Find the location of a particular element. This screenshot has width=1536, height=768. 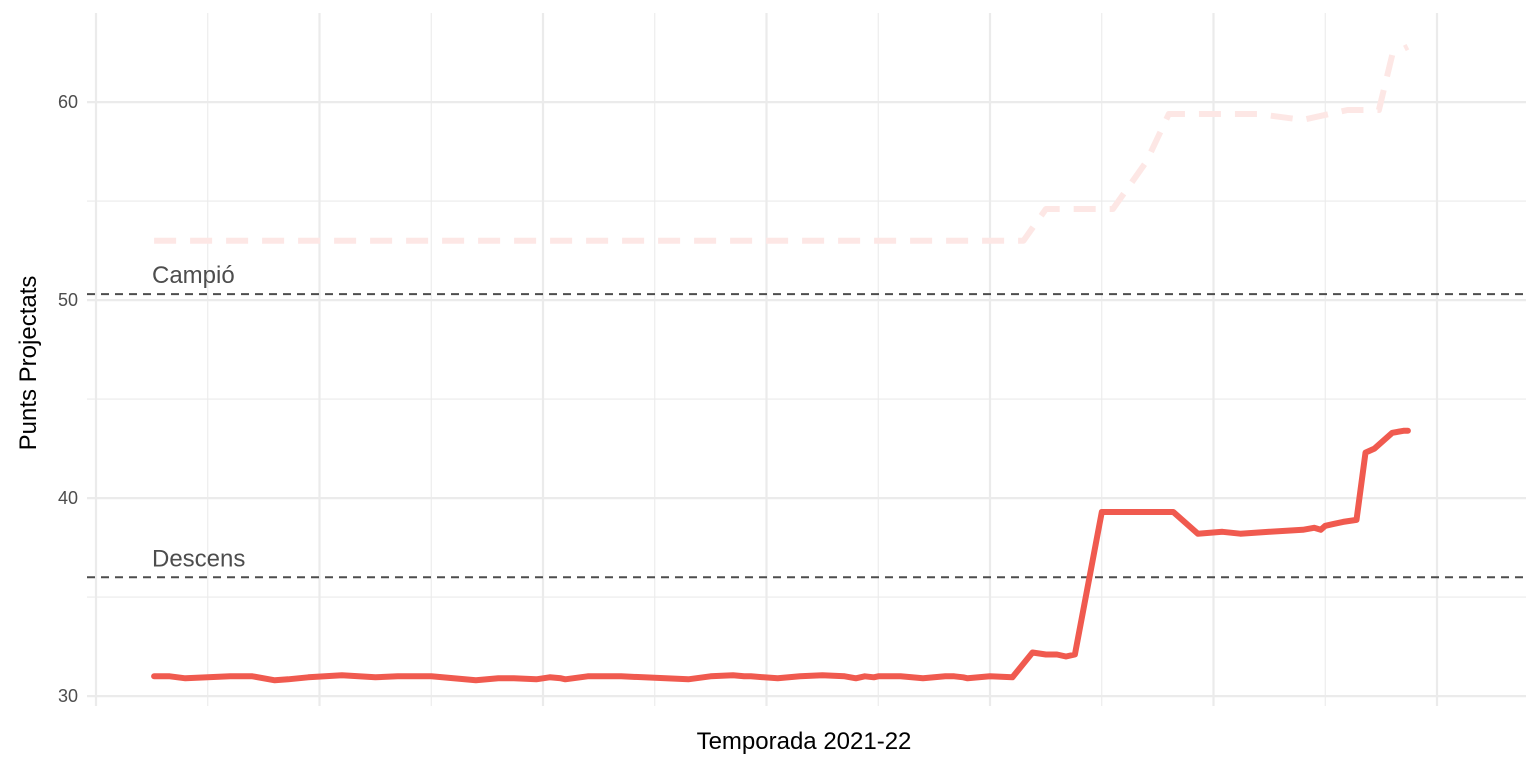

y-tick-label: 50 is located at coordinates (68, 300).